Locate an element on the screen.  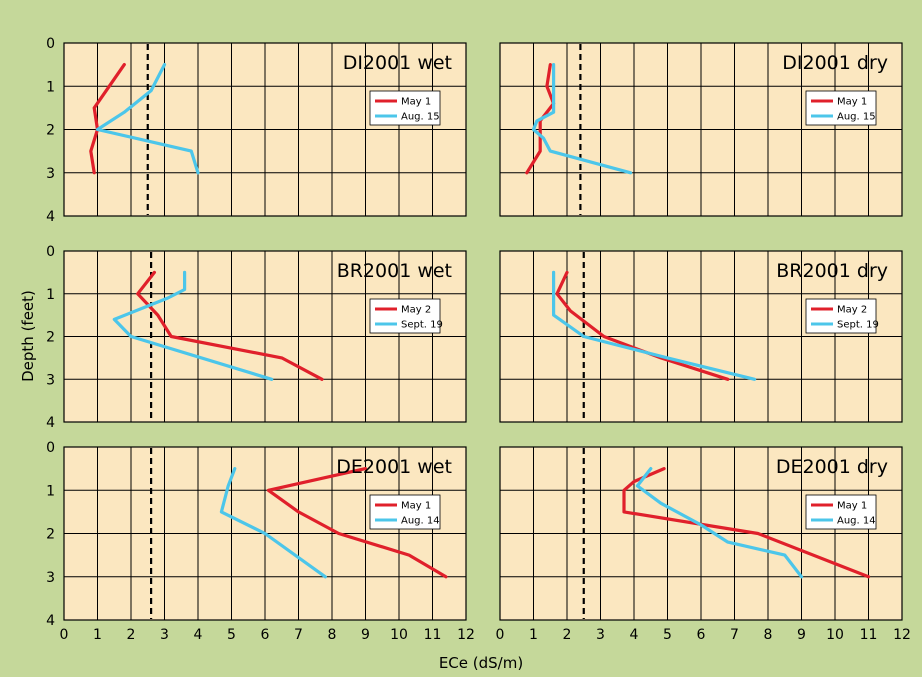
panel-title: DI2001 wet is located at coordinates (397, 63).